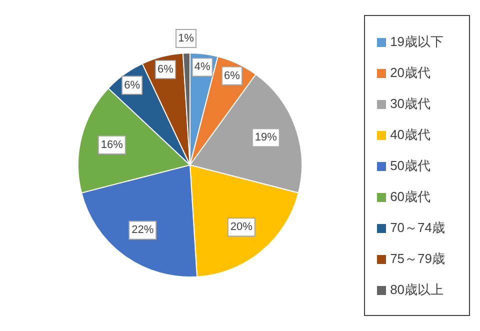  I want to click on legend-label: 60歳代, so click(410, 196).